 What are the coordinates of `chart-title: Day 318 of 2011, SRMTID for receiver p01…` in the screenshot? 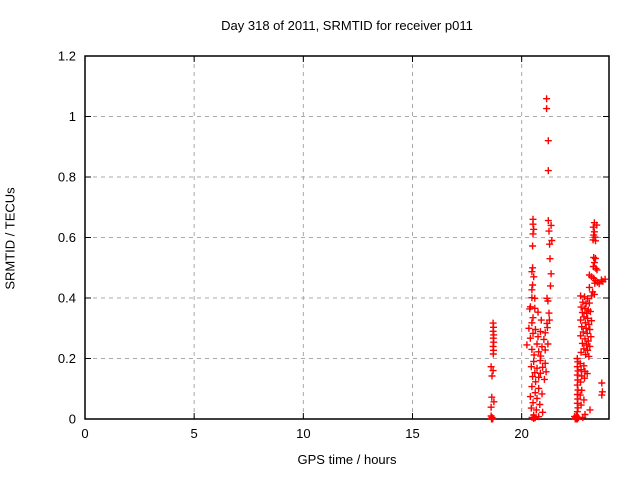 It's located at (347, 25).